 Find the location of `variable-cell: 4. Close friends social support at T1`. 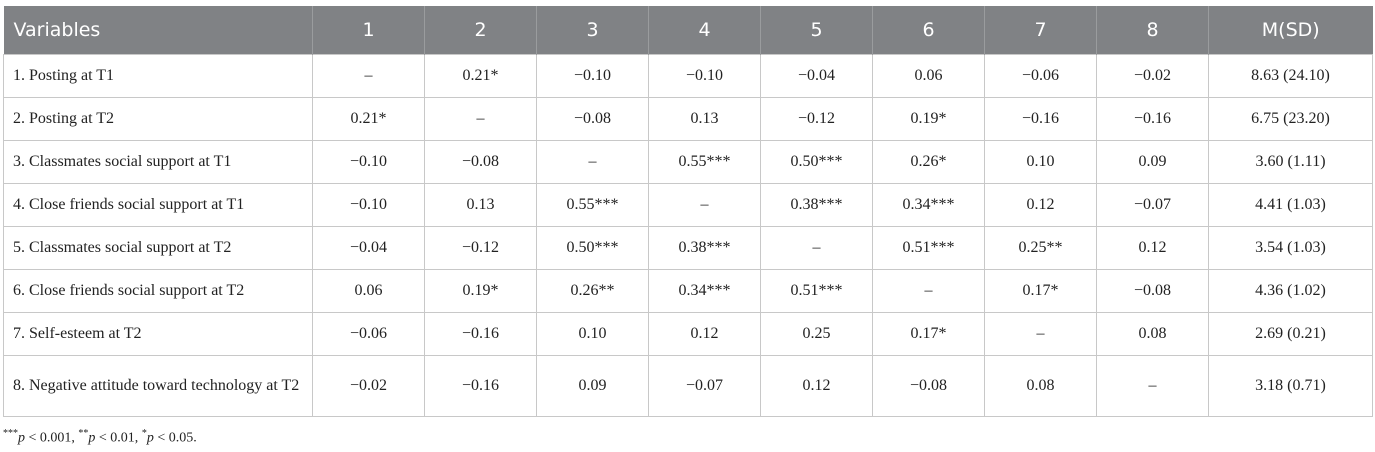

variable-cell: 4. Close friends social support at T1 is located at coordinates (158, 205).